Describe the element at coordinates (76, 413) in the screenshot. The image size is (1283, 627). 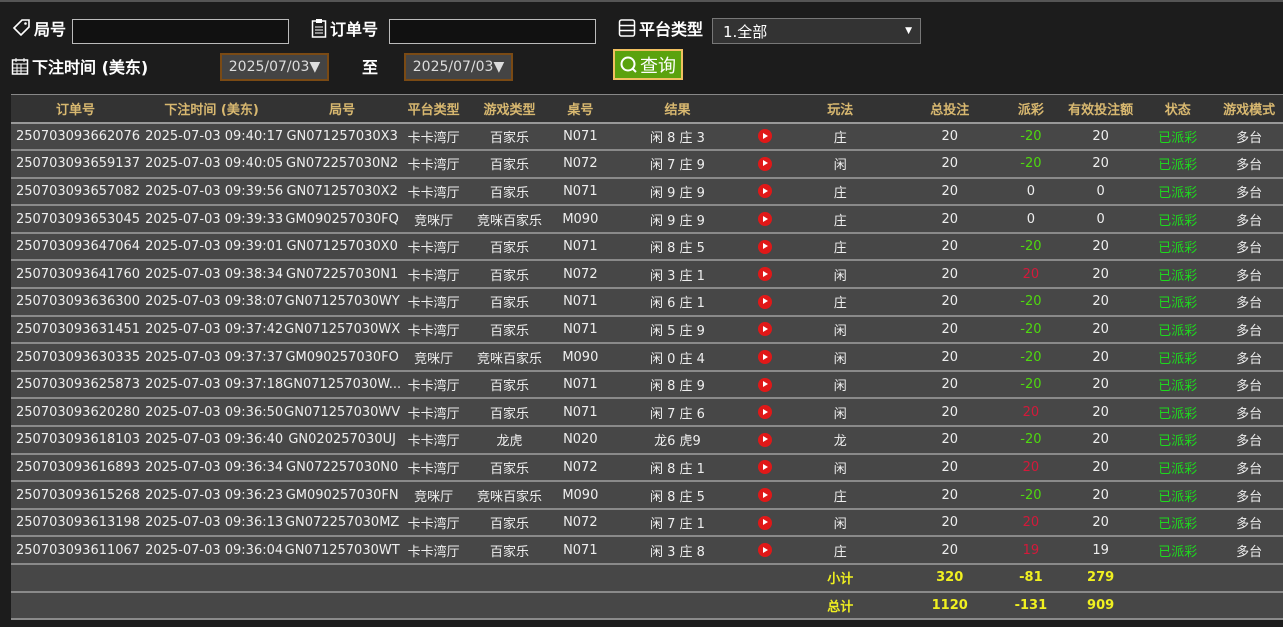
I see `order-id-cell: 250703093620280` at that location.